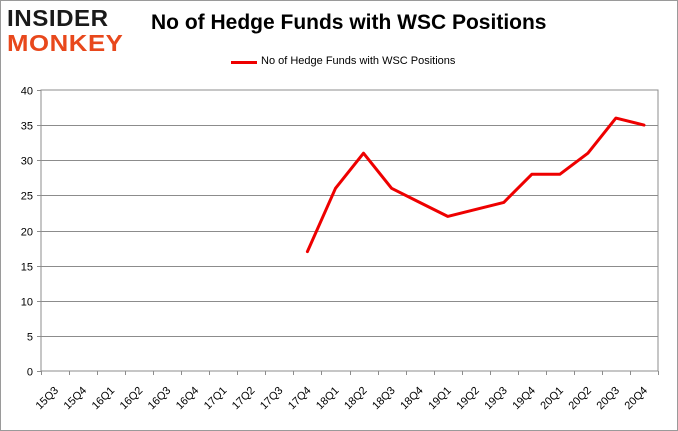 The image size is (678, 431). Describe the element at coordinates (552, 399) in the screenshot. I see `x-tick-label: 20Q1` at that location.